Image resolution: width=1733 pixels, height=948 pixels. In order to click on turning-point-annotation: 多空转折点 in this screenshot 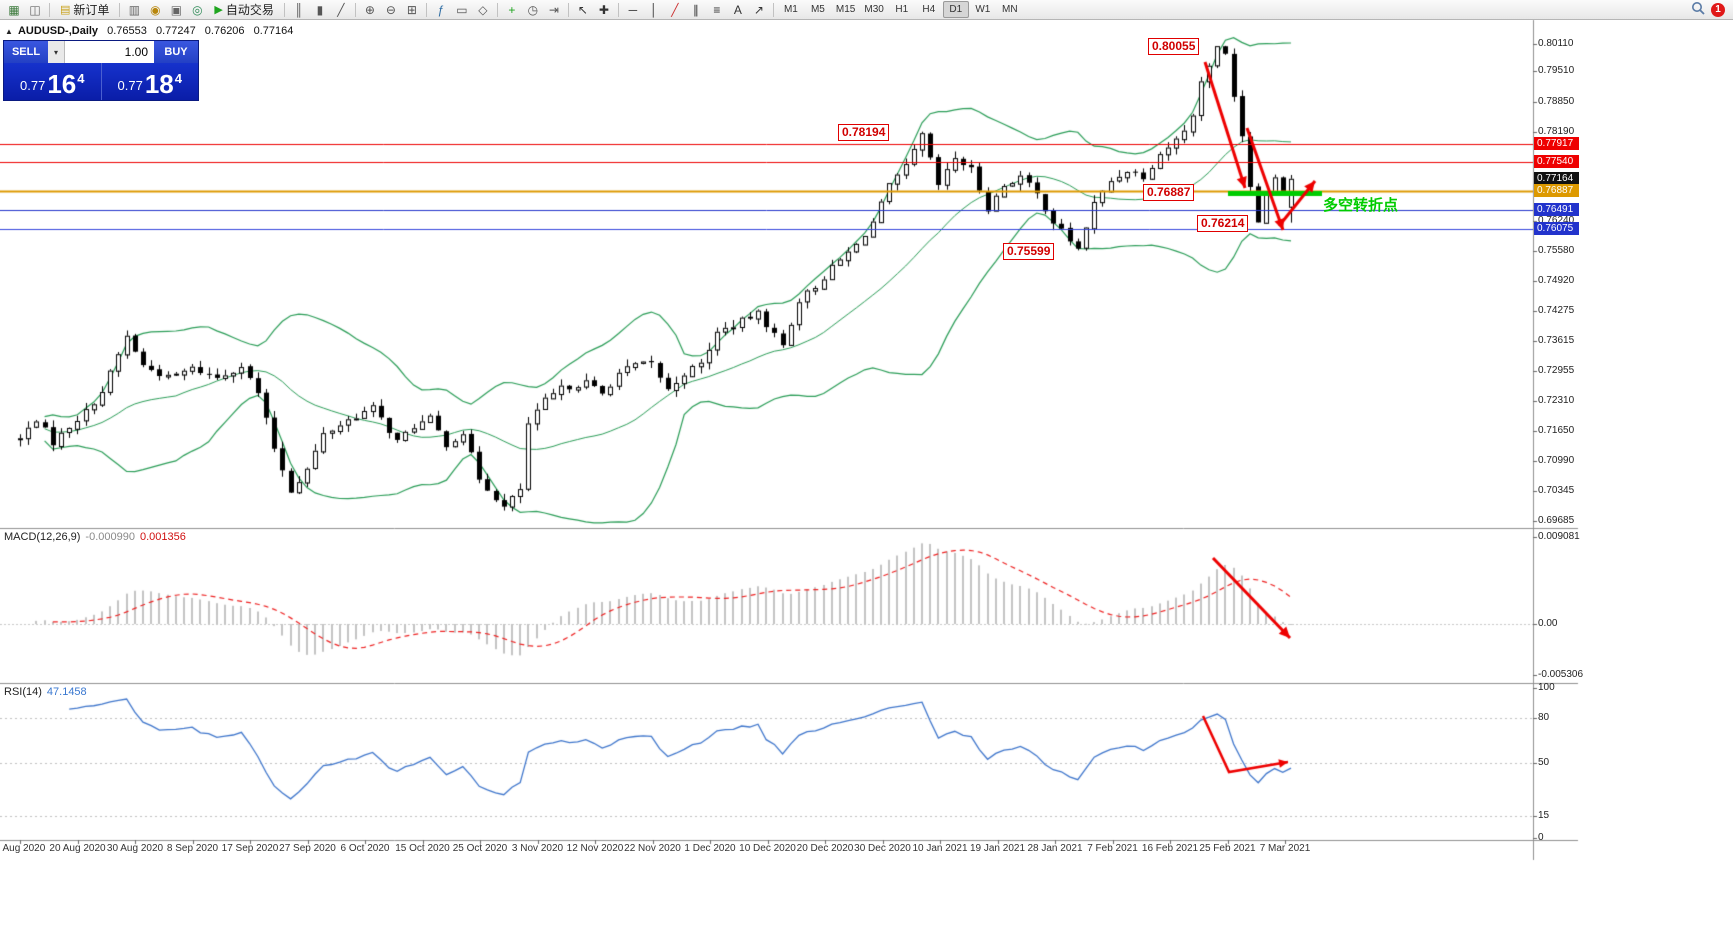, I will do `click(1361, 205)`.